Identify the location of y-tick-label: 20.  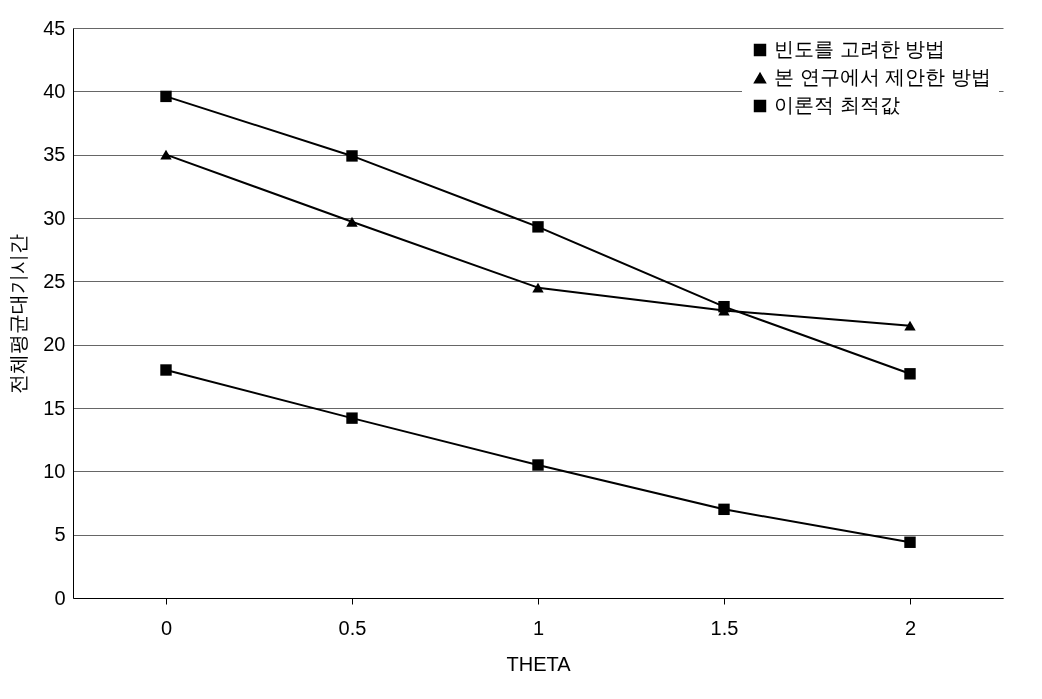
(54, 344).